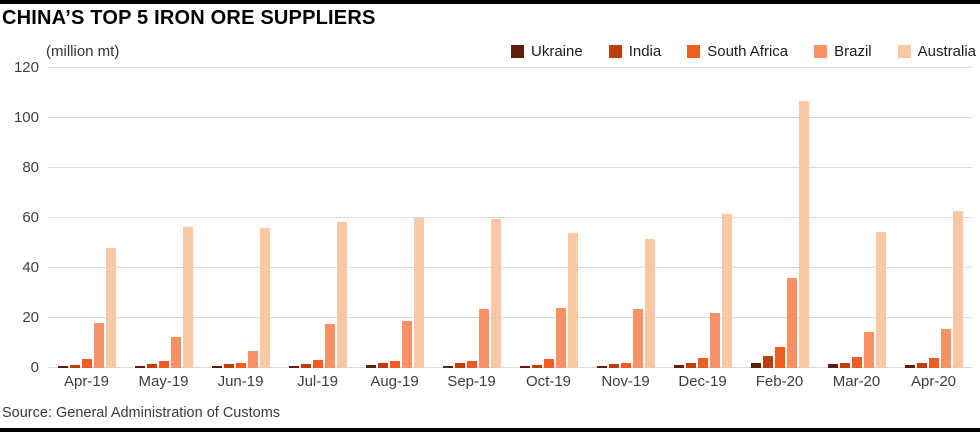 This screenshot has width=980, height=432. I want to click on legend-swatch-south-africa, so click(694, 51).